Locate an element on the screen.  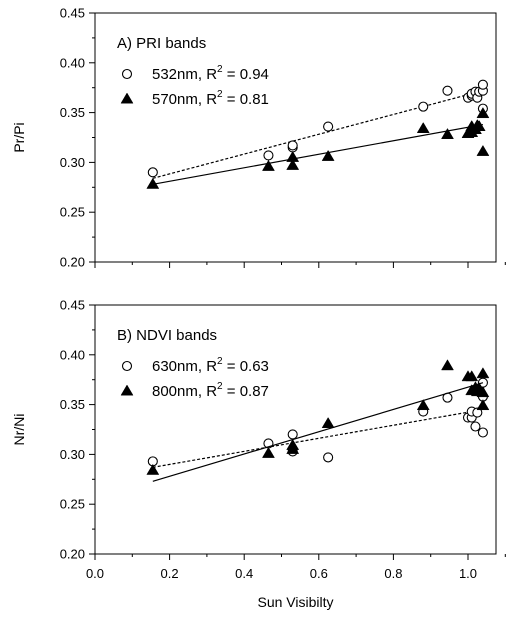
panel-title: A) PRI bands is located at coordinates (161, 43).